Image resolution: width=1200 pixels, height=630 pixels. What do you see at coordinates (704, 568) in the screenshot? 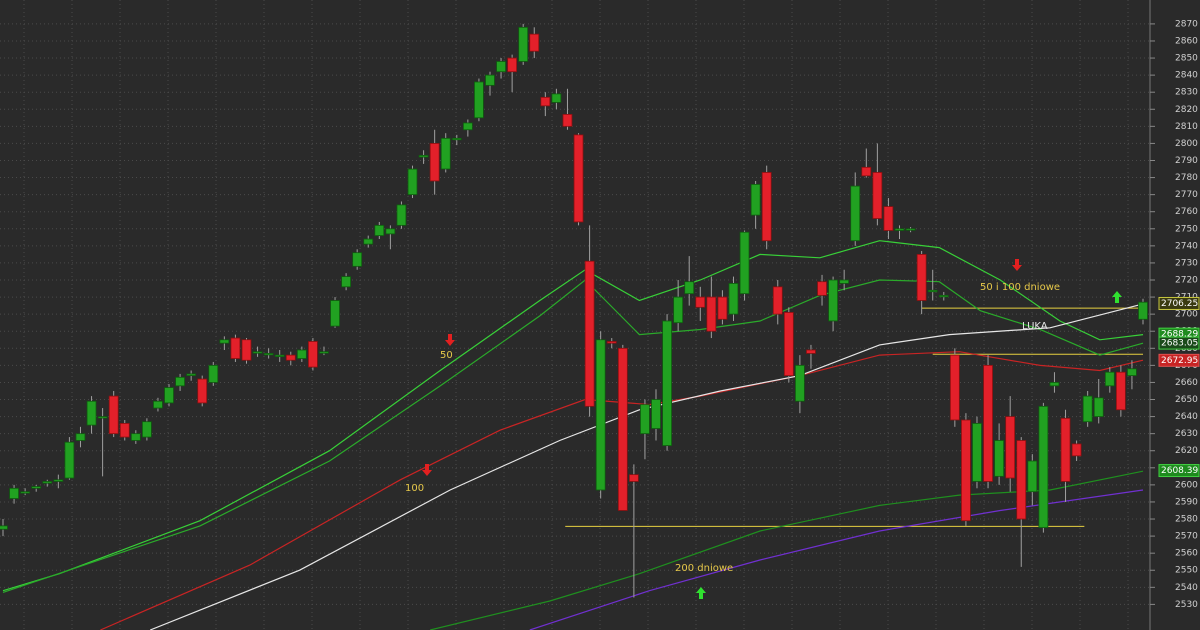
I see `annotation: 200 dniowe` at bounding box center [704, 568].